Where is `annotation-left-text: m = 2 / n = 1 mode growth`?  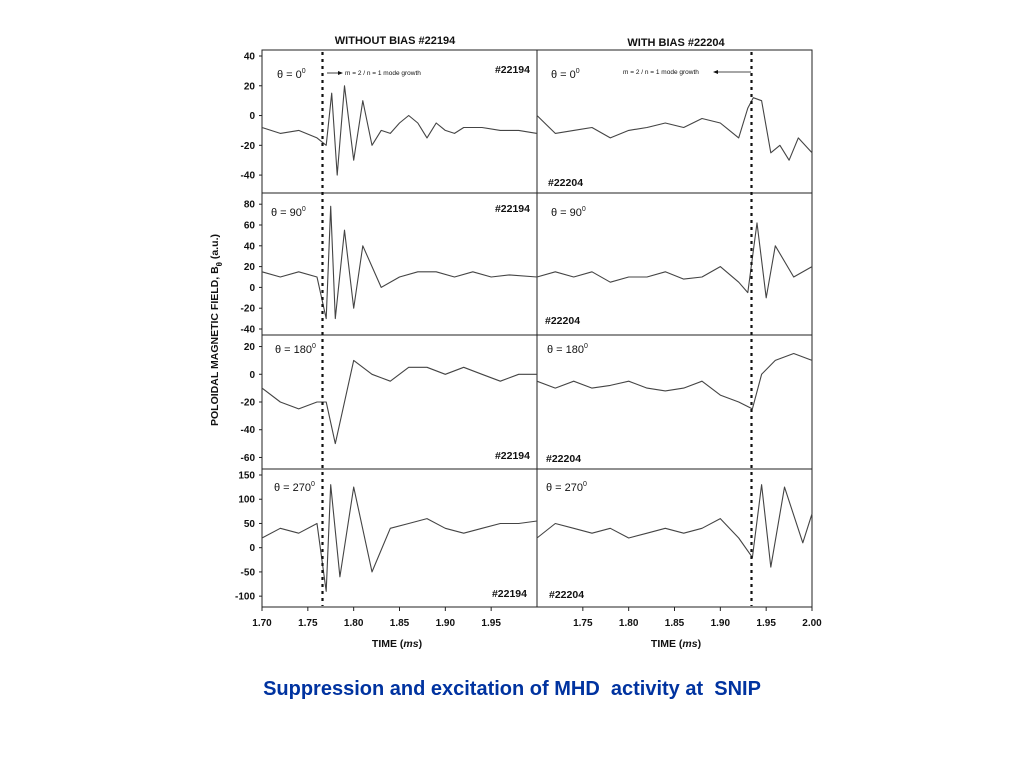 annotation-left-text: m = 2 / n = 1 mode growth is located at coordinates (383, 73).